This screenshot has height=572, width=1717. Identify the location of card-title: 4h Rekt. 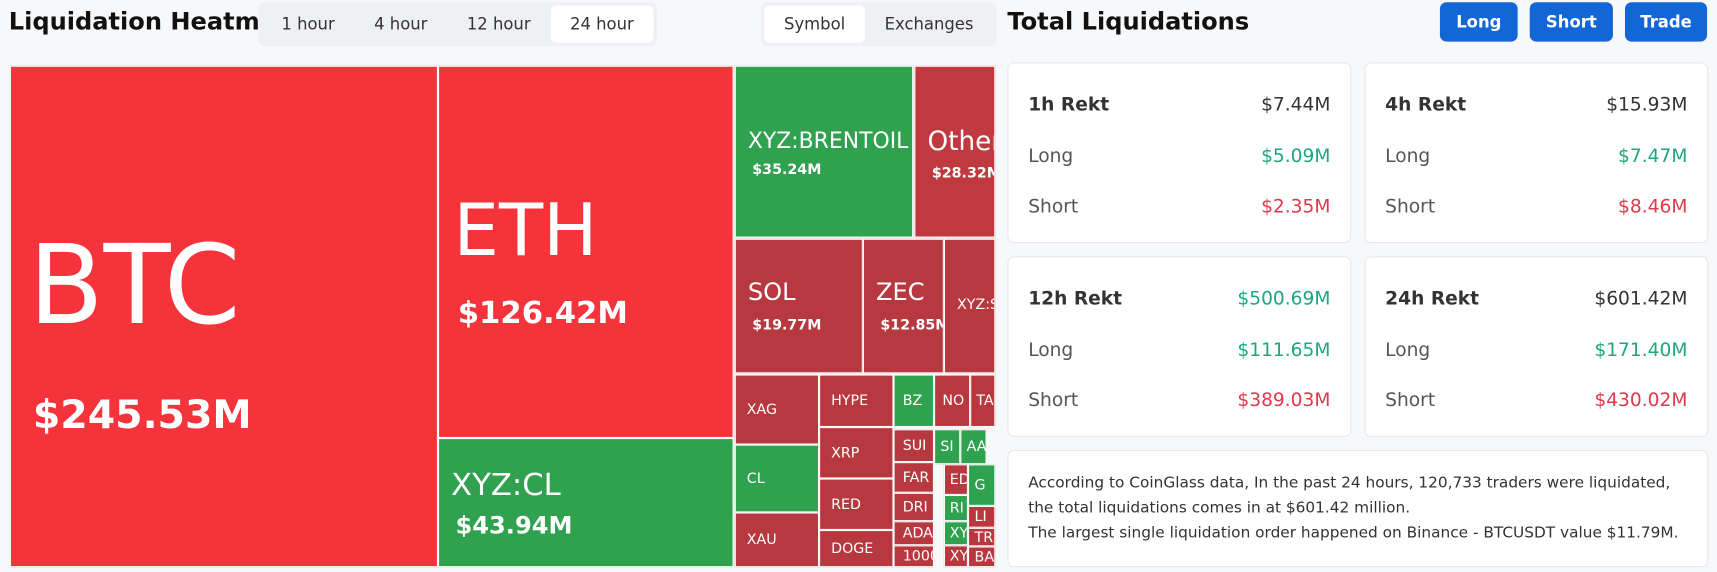
(1426, 105).